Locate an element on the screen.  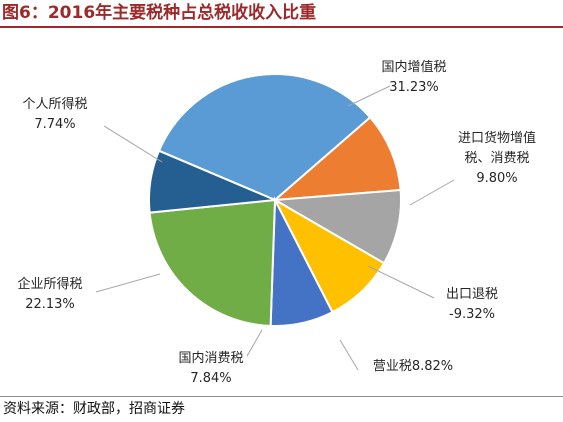
slice-label-line: 出口退税 is located at coordinates (472, 294).